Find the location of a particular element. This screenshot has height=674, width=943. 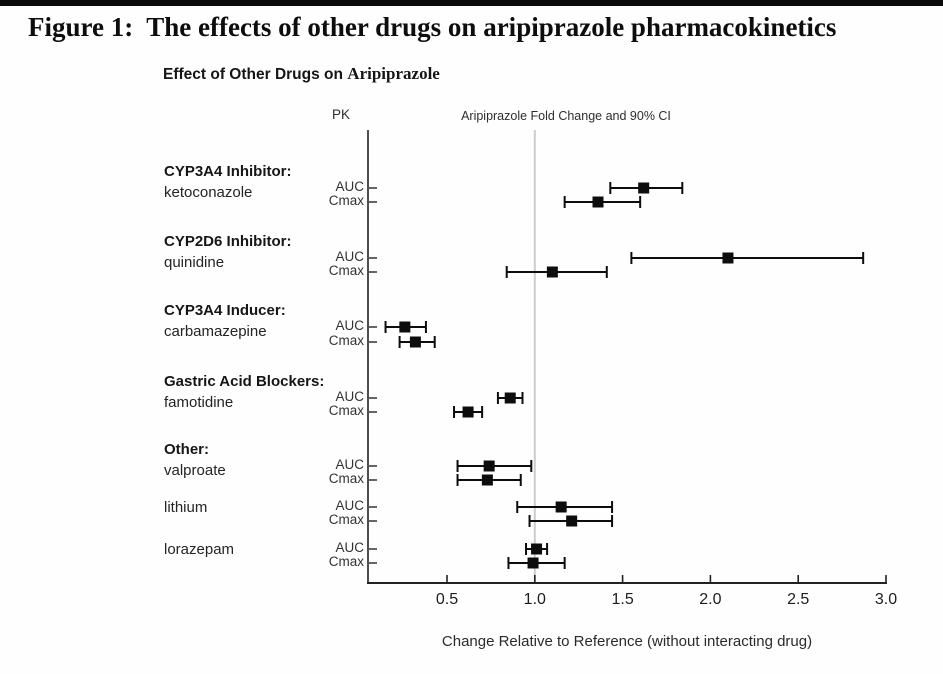

chart-title-prefix: Effect of Other Drugs on is located at coordinates (255, 74).